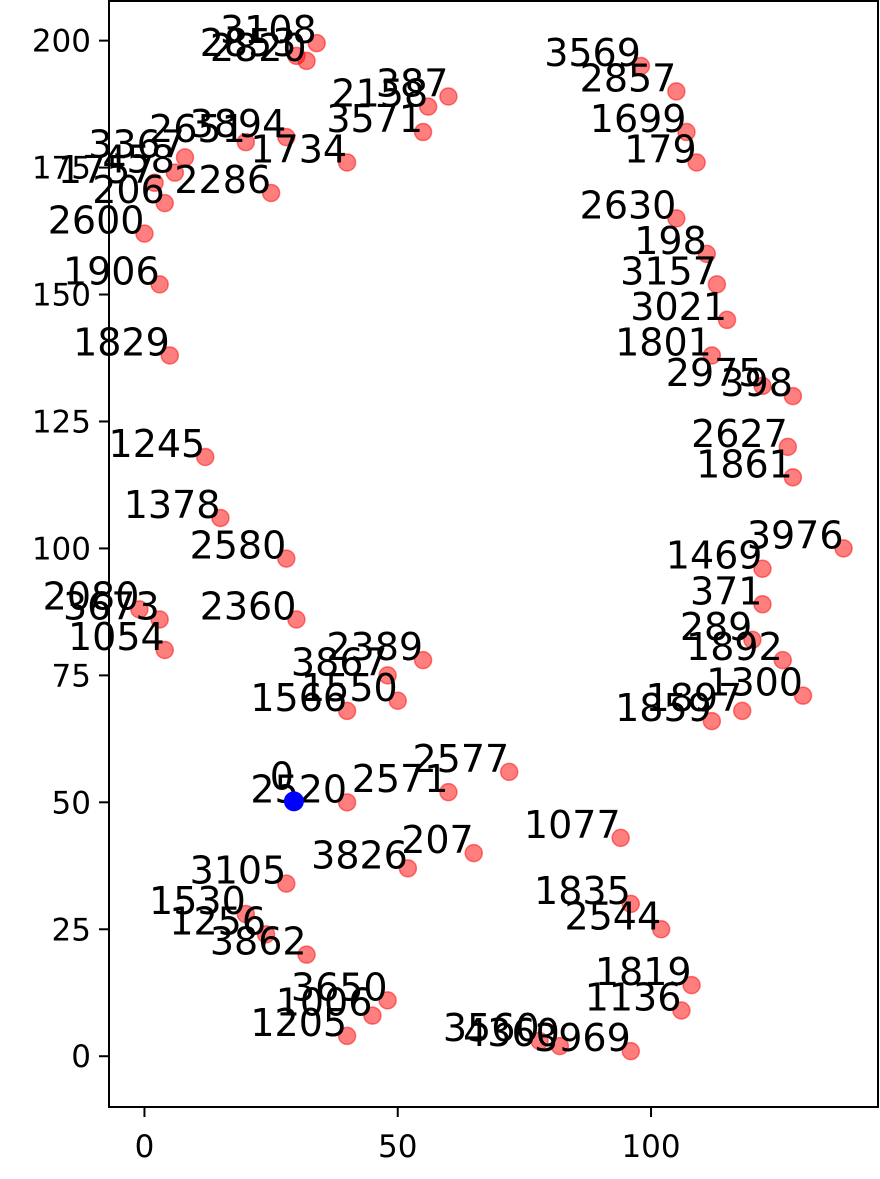 This screenshot has width=880, height=1179. Describe the element at coordinates (511, 1033) in the screenshot. I see `point-label: 4360` at that location.